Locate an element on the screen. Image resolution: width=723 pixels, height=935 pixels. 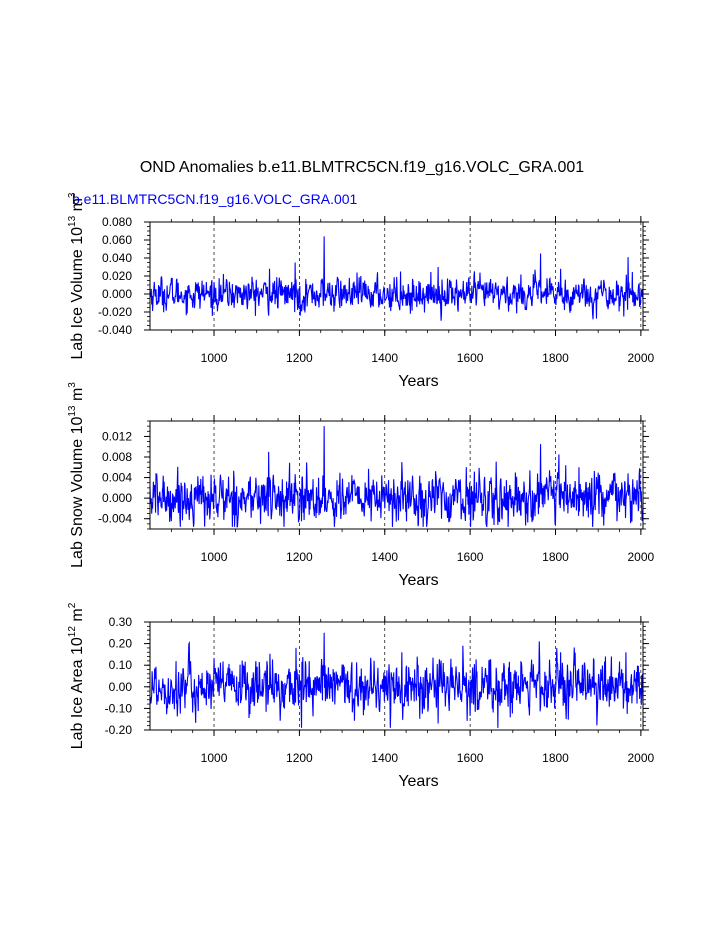
subtitle: b.e11.BLMTRC5CN.f19_g16.VOLC_GRA.001 is located at coordinates (215, 199).